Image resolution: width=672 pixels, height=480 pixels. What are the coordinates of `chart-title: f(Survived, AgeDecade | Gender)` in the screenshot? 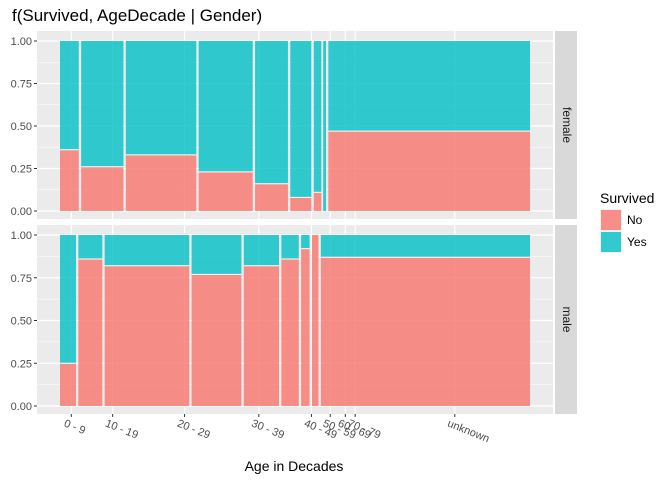 It's located at (137, 15).